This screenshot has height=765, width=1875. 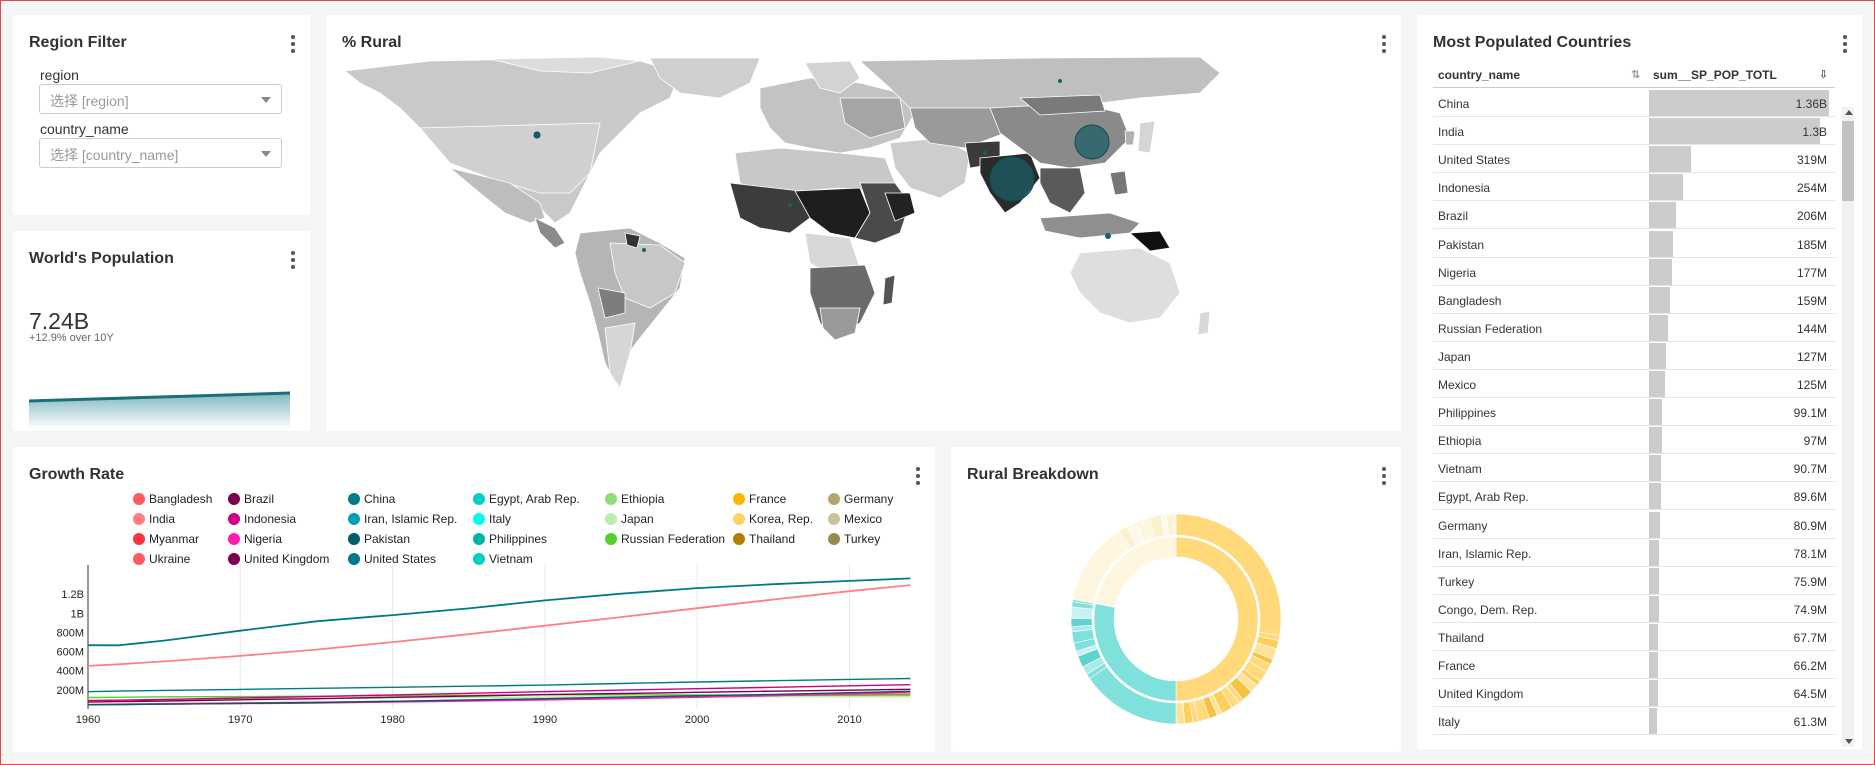 I want to click on country-name-select: 选择 [country_name], so click(x=160, y=153).